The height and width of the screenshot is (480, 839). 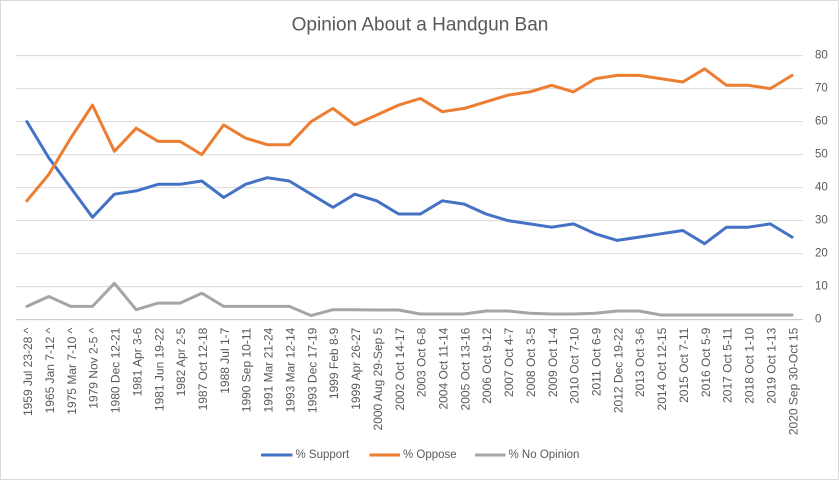 What do you see at coordinates (821, 89) in the screenshot?
I see `svg-text: 70` at bounding box center [821, 89].